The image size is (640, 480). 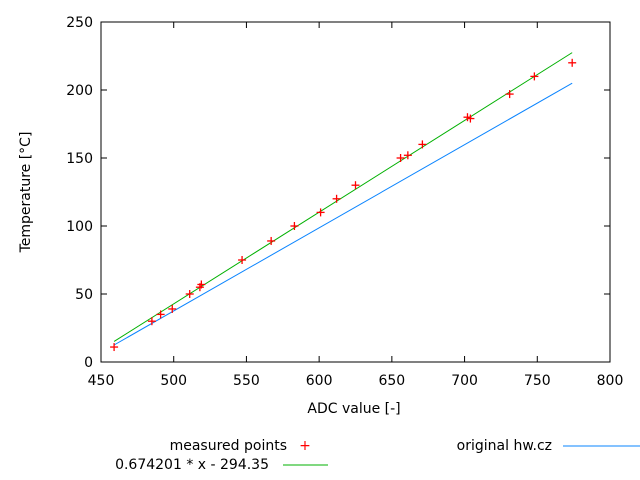 What do you see at coordinates (504, 446) in the screenshot?
I see `legend-label-original: original hw.cz` at bounding box center [504, 446].